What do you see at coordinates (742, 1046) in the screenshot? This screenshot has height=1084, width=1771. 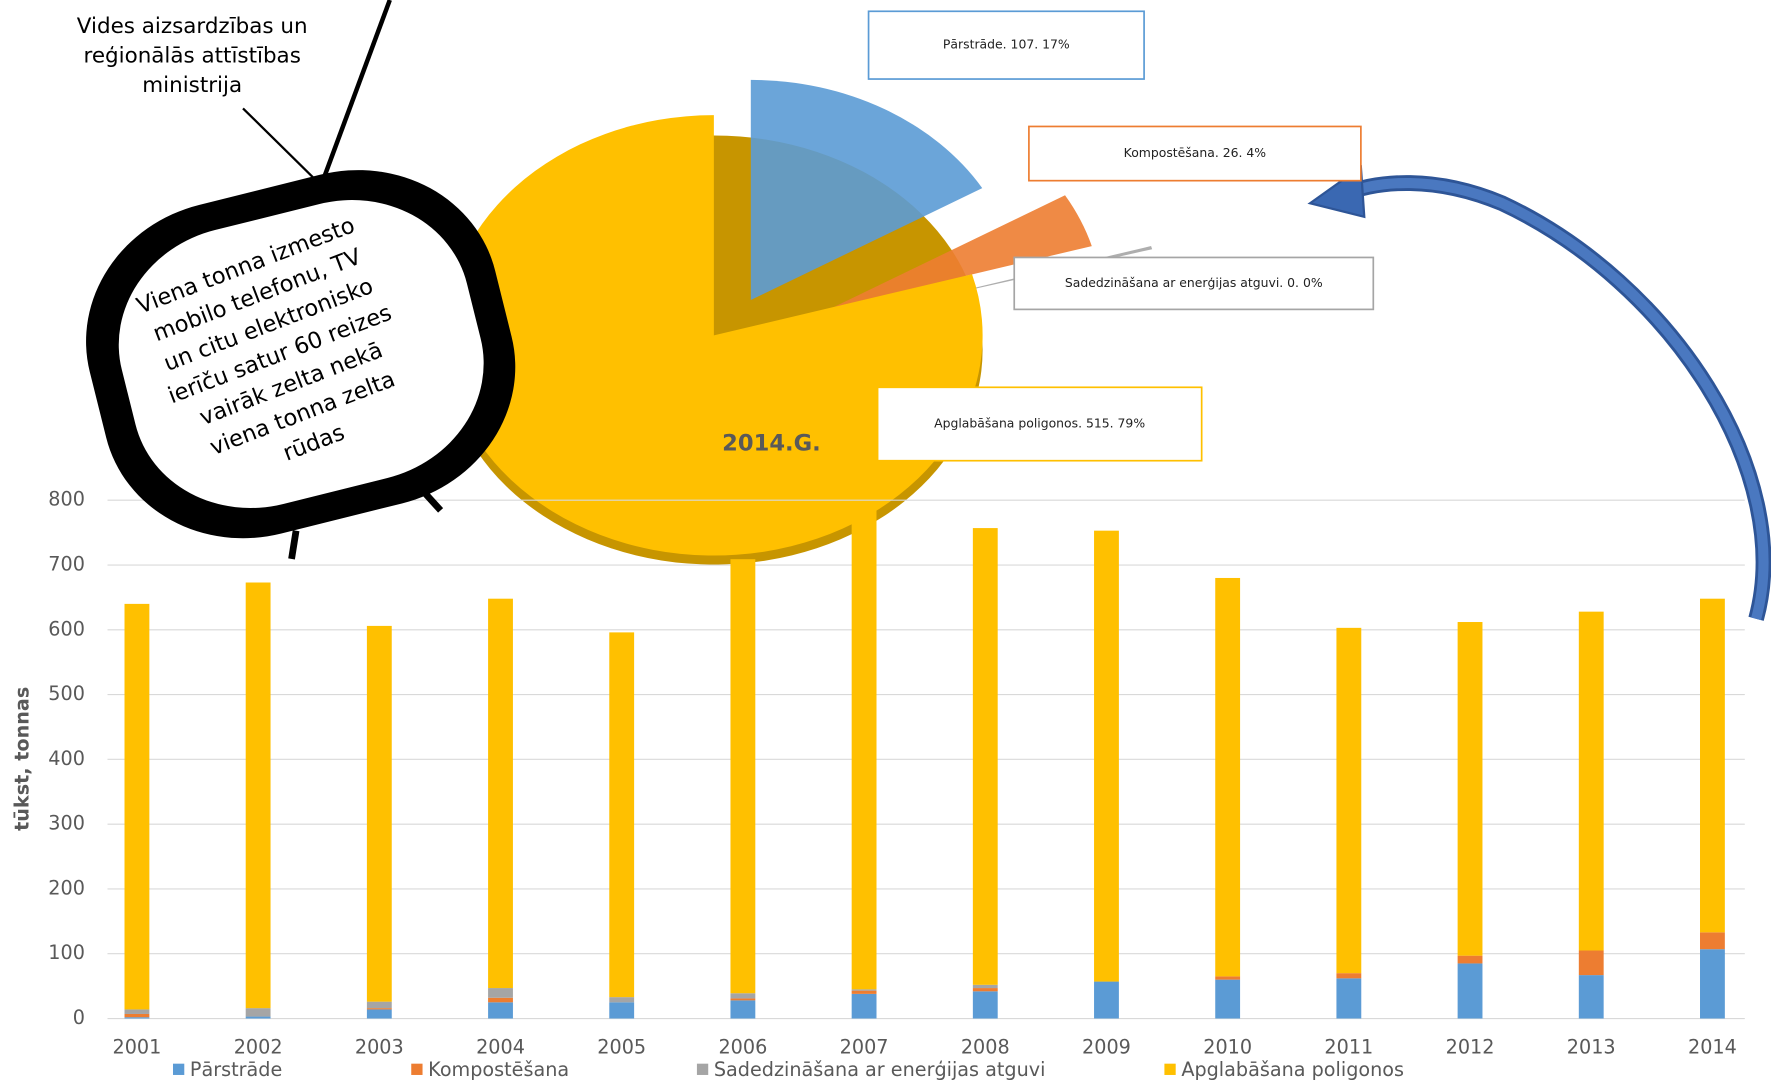 I see `x-tick-label: 2006` at bounding box center [742, 1046].